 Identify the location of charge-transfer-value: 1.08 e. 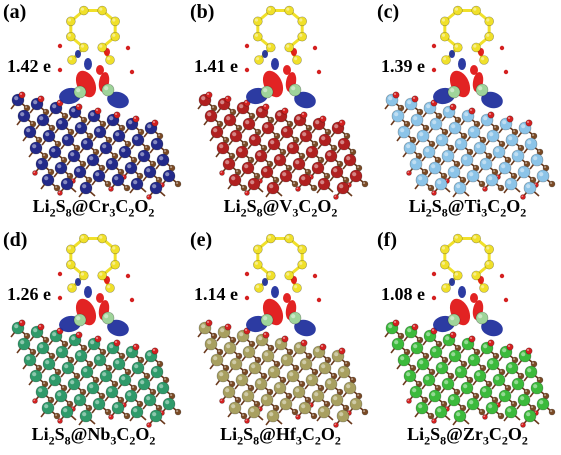
(403, 294).